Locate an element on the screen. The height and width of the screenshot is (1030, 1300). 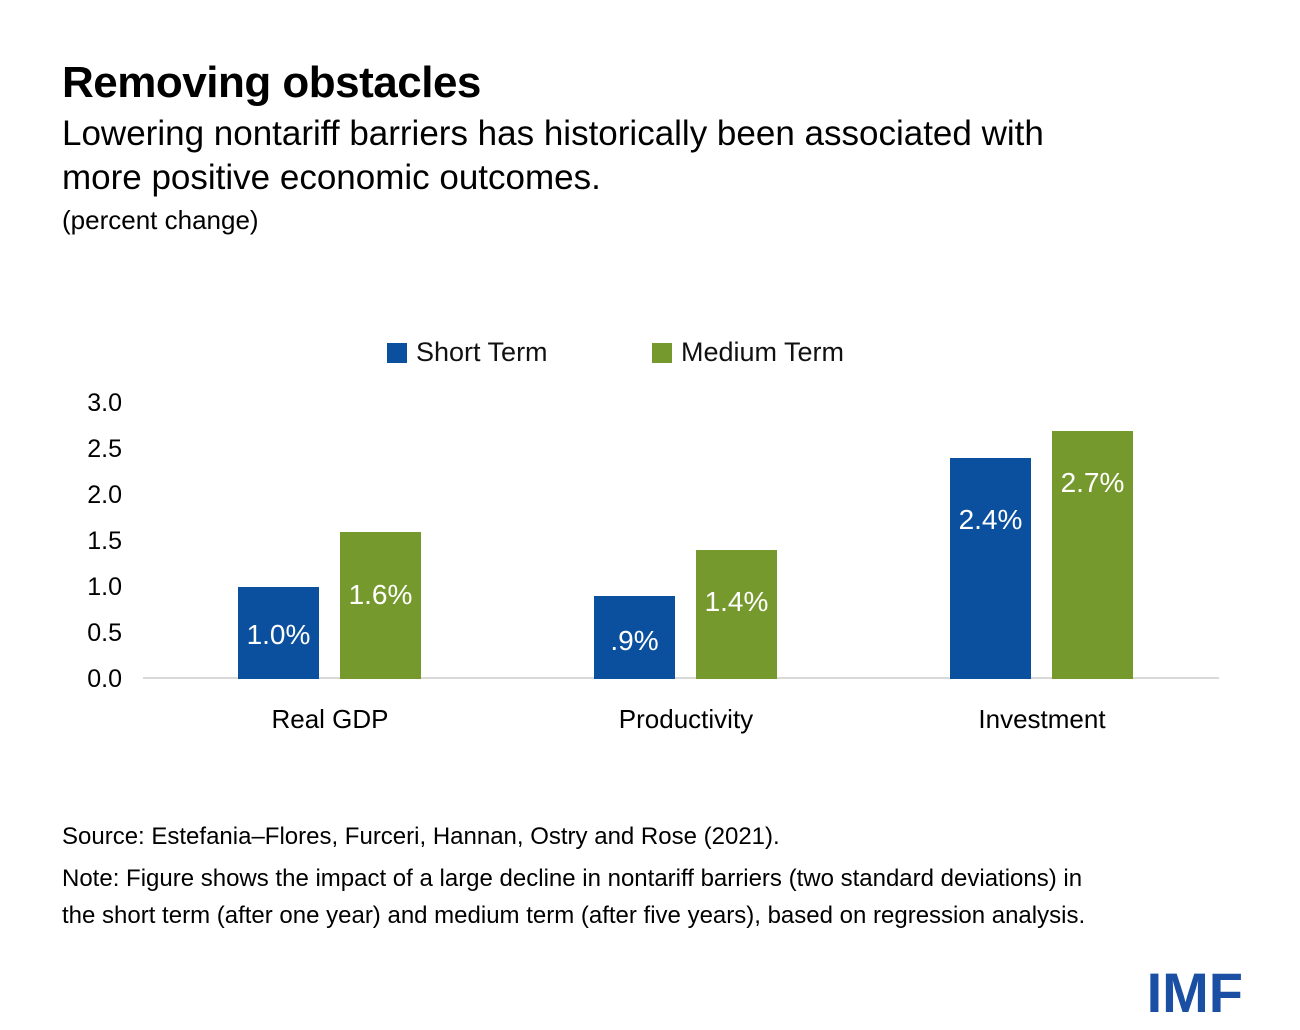
bar-value-label: 1.0% is located at coordinates (278, 634).